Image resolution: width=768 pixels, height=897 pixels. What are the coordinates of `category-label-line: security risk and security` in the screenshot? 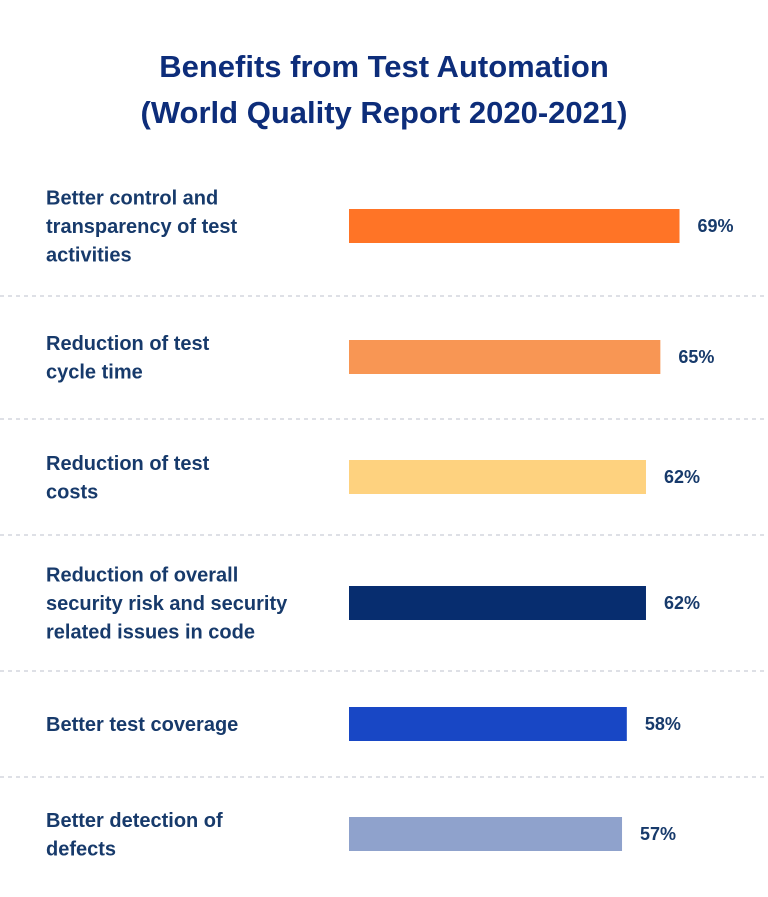 It's located at (167, 604).